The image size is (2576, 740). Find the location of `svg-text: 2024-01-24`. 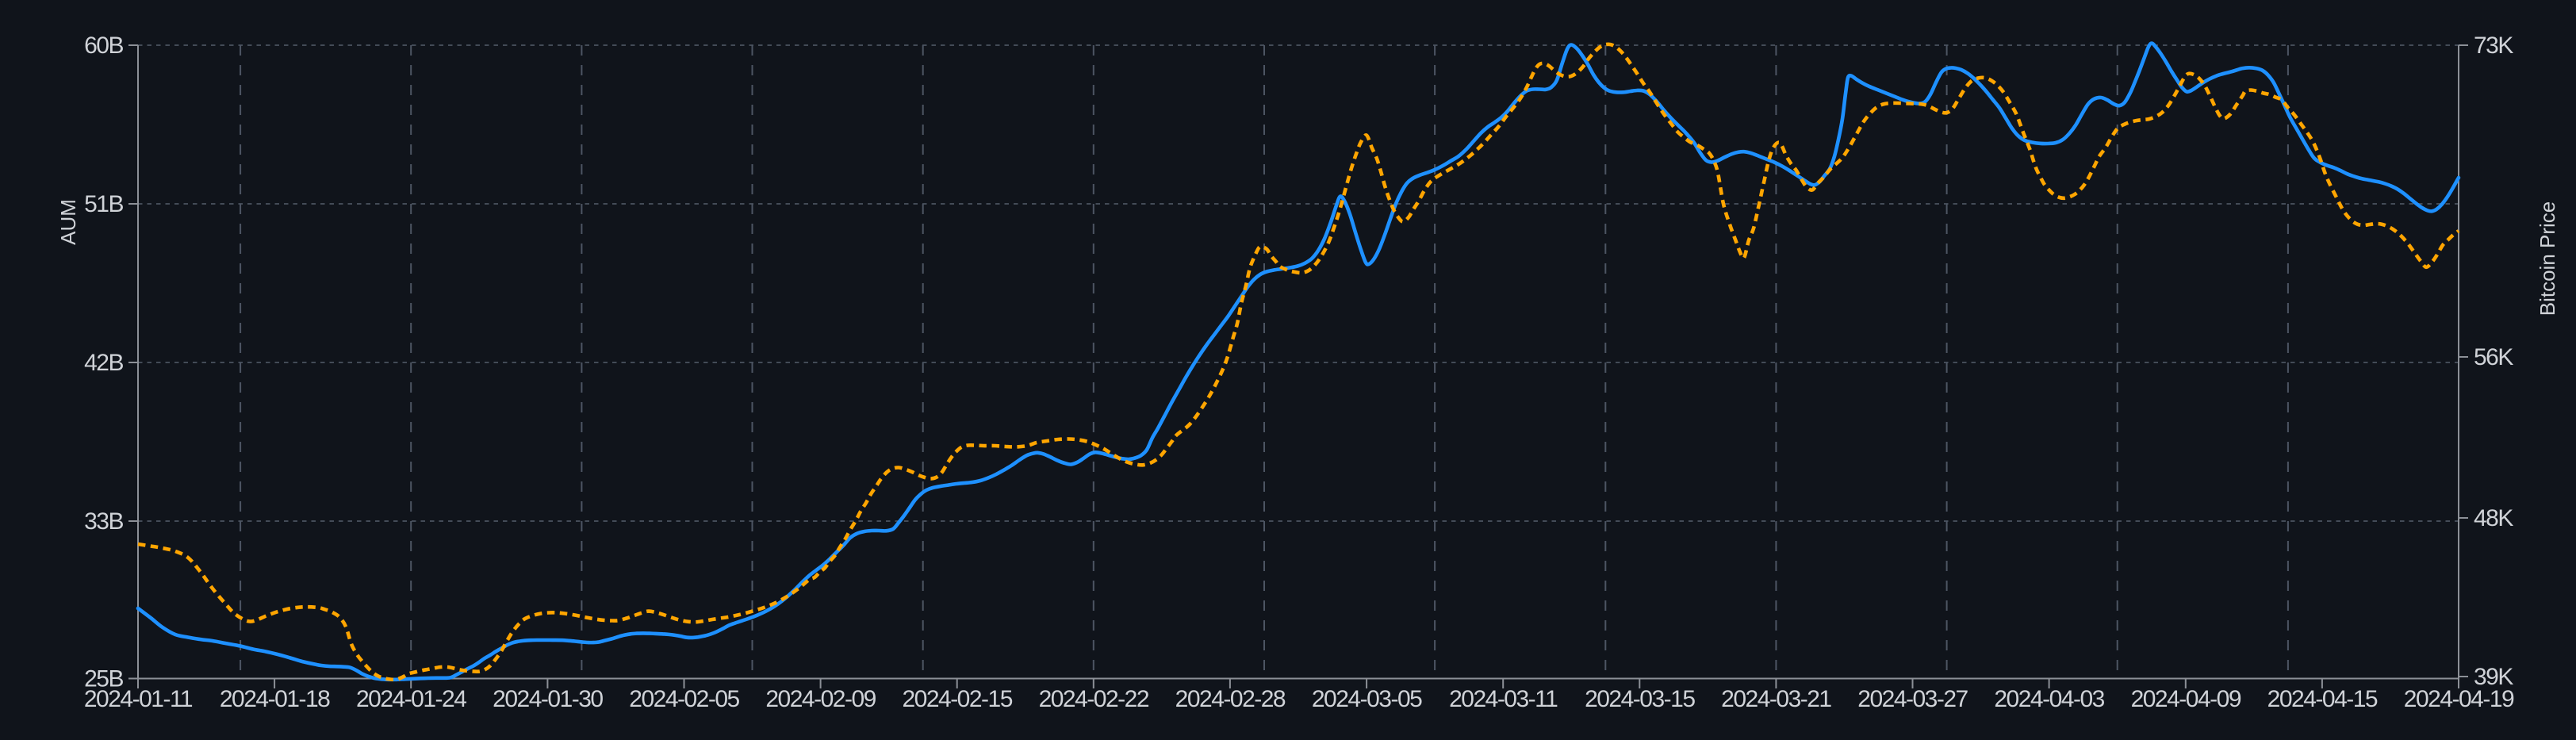

svg-text: 2024-01-24 is located at coordinates (411, 699).